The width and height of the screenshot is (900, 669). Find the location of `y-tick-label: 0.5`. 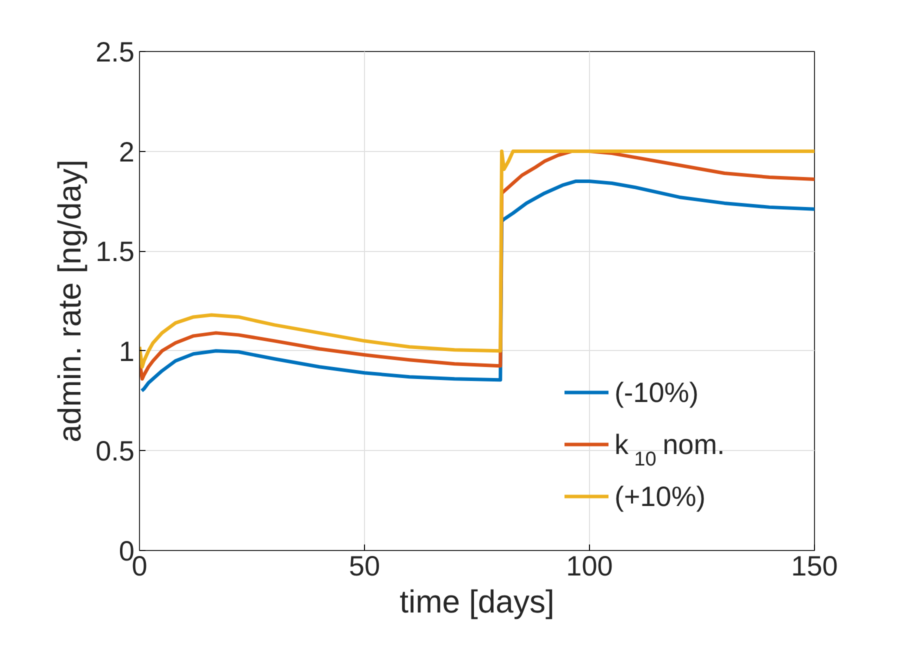

y-tick-label: 0.5 is located at coordinates (115, 451).